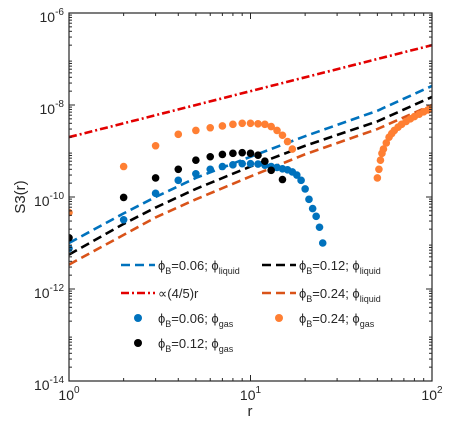 The height and width of the screenshot is (428, 449). Describe the element at coordinates (196, 320) in the screenshot. I see `legend-label-gas_006: ϕB=0.06; ϕgas` at that location.